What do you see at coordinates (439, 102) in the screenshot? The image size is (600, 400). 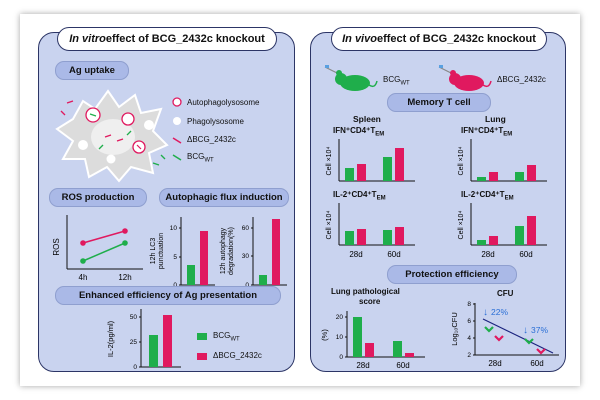 I see `memory-t-cell-title: Memory T cell` at bounding box center [439, 102].